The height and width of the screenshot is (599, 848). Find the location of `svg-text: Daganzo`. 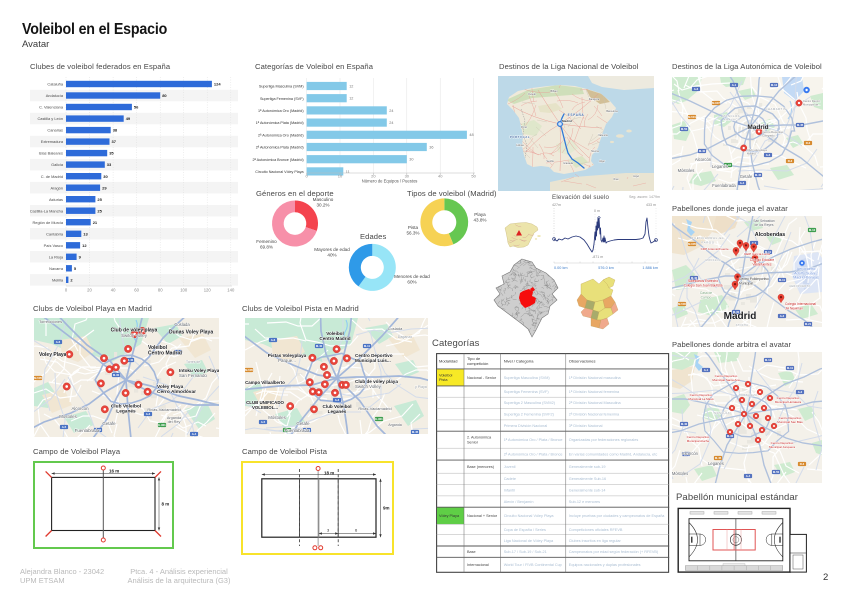

svg-text: Daganzo is located at coordinates (405, 337).